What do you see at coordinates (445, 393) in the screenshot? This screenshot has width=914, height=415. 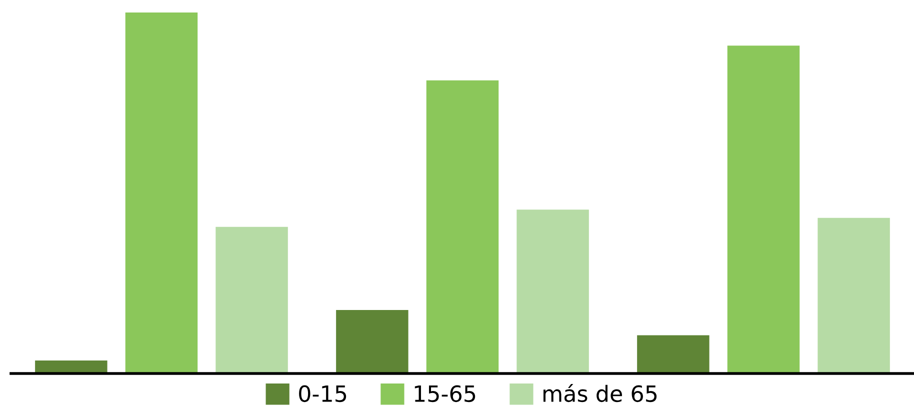 I see `legend-label: 15-65` at bounding box center [445, 393].